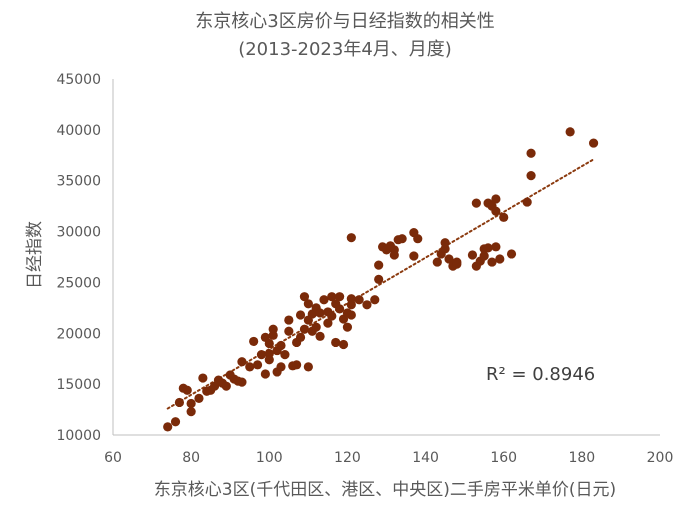 This screenshot has height=506, width=700. What do you see at coordinates (503, 458) in the screenshot?
I see `x-tick-label: 160` at bounding box center [503, 458].